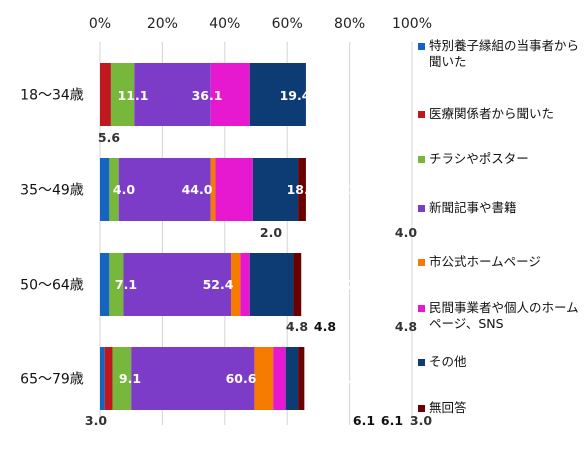 This screenshot has height=450, width=587. I want to click on data-label: 52.4, so click(218, 284).